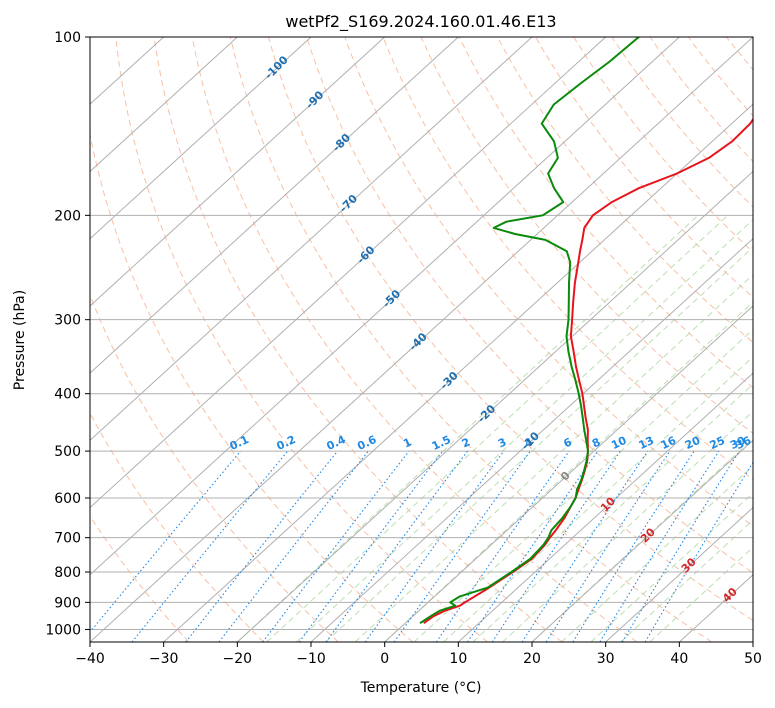  What do you see at coordinates (311, 659) in the screenshot?
I see `x-tick-label: −10` at bounding box center [311, 659].